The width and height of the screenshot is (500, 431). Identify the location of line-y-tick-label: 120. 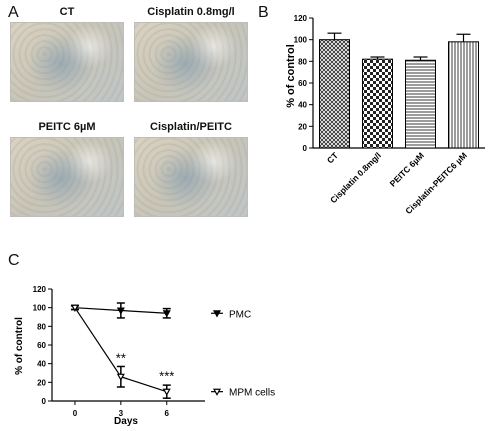
(40, 289).